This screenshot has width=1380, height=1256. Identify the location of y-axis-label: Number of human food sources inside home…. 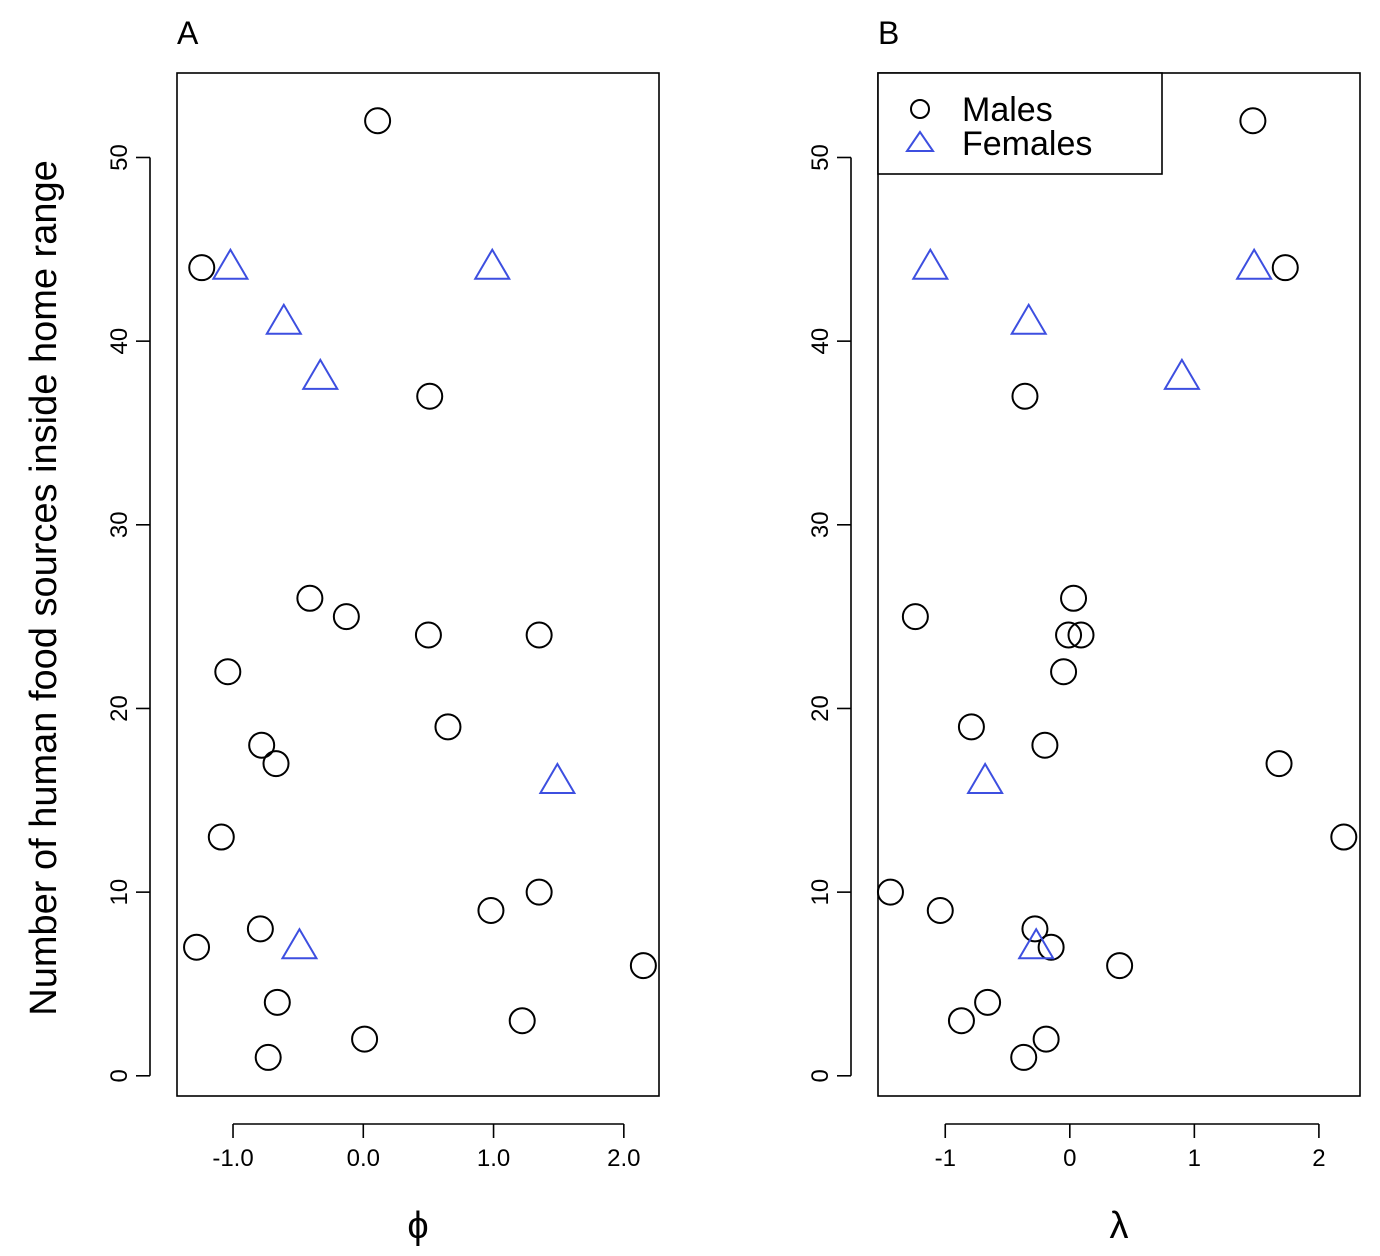
(44, 587).